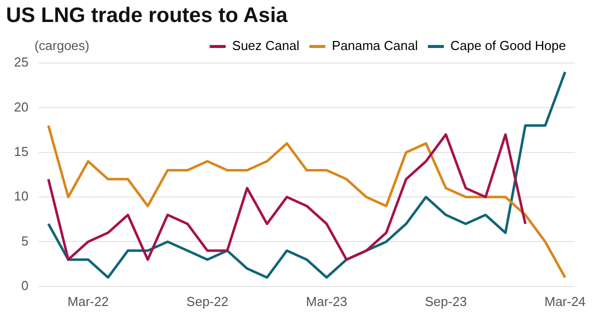 The image size is (594, 322). Describe the element at coordinates (565, 301) in the screenshot. I see `x-tick-label: Mar-24` at that location.